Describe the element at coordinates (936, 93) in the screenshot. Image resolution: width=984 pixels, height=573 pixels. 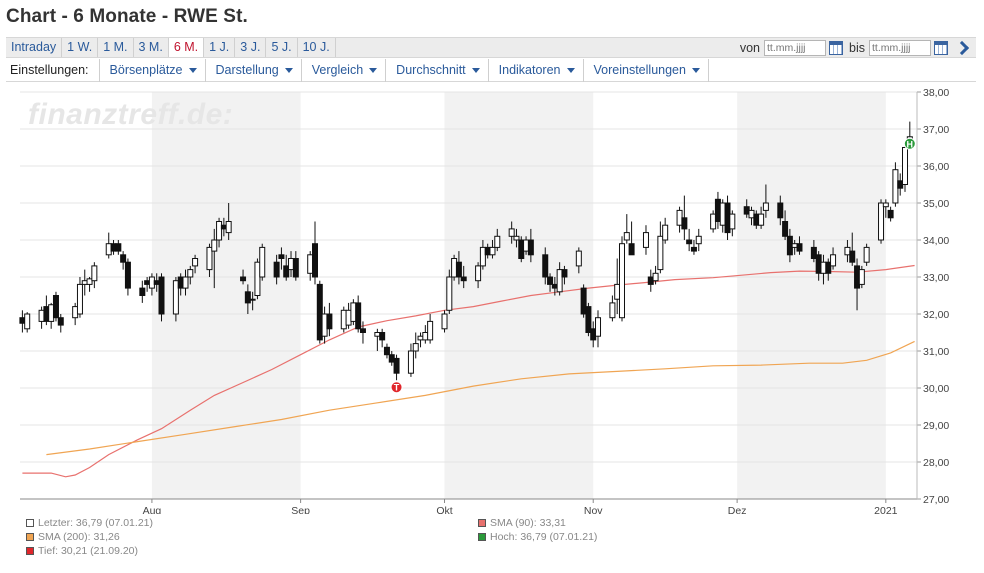
I see `y-tick-label: 38,00` at that location.